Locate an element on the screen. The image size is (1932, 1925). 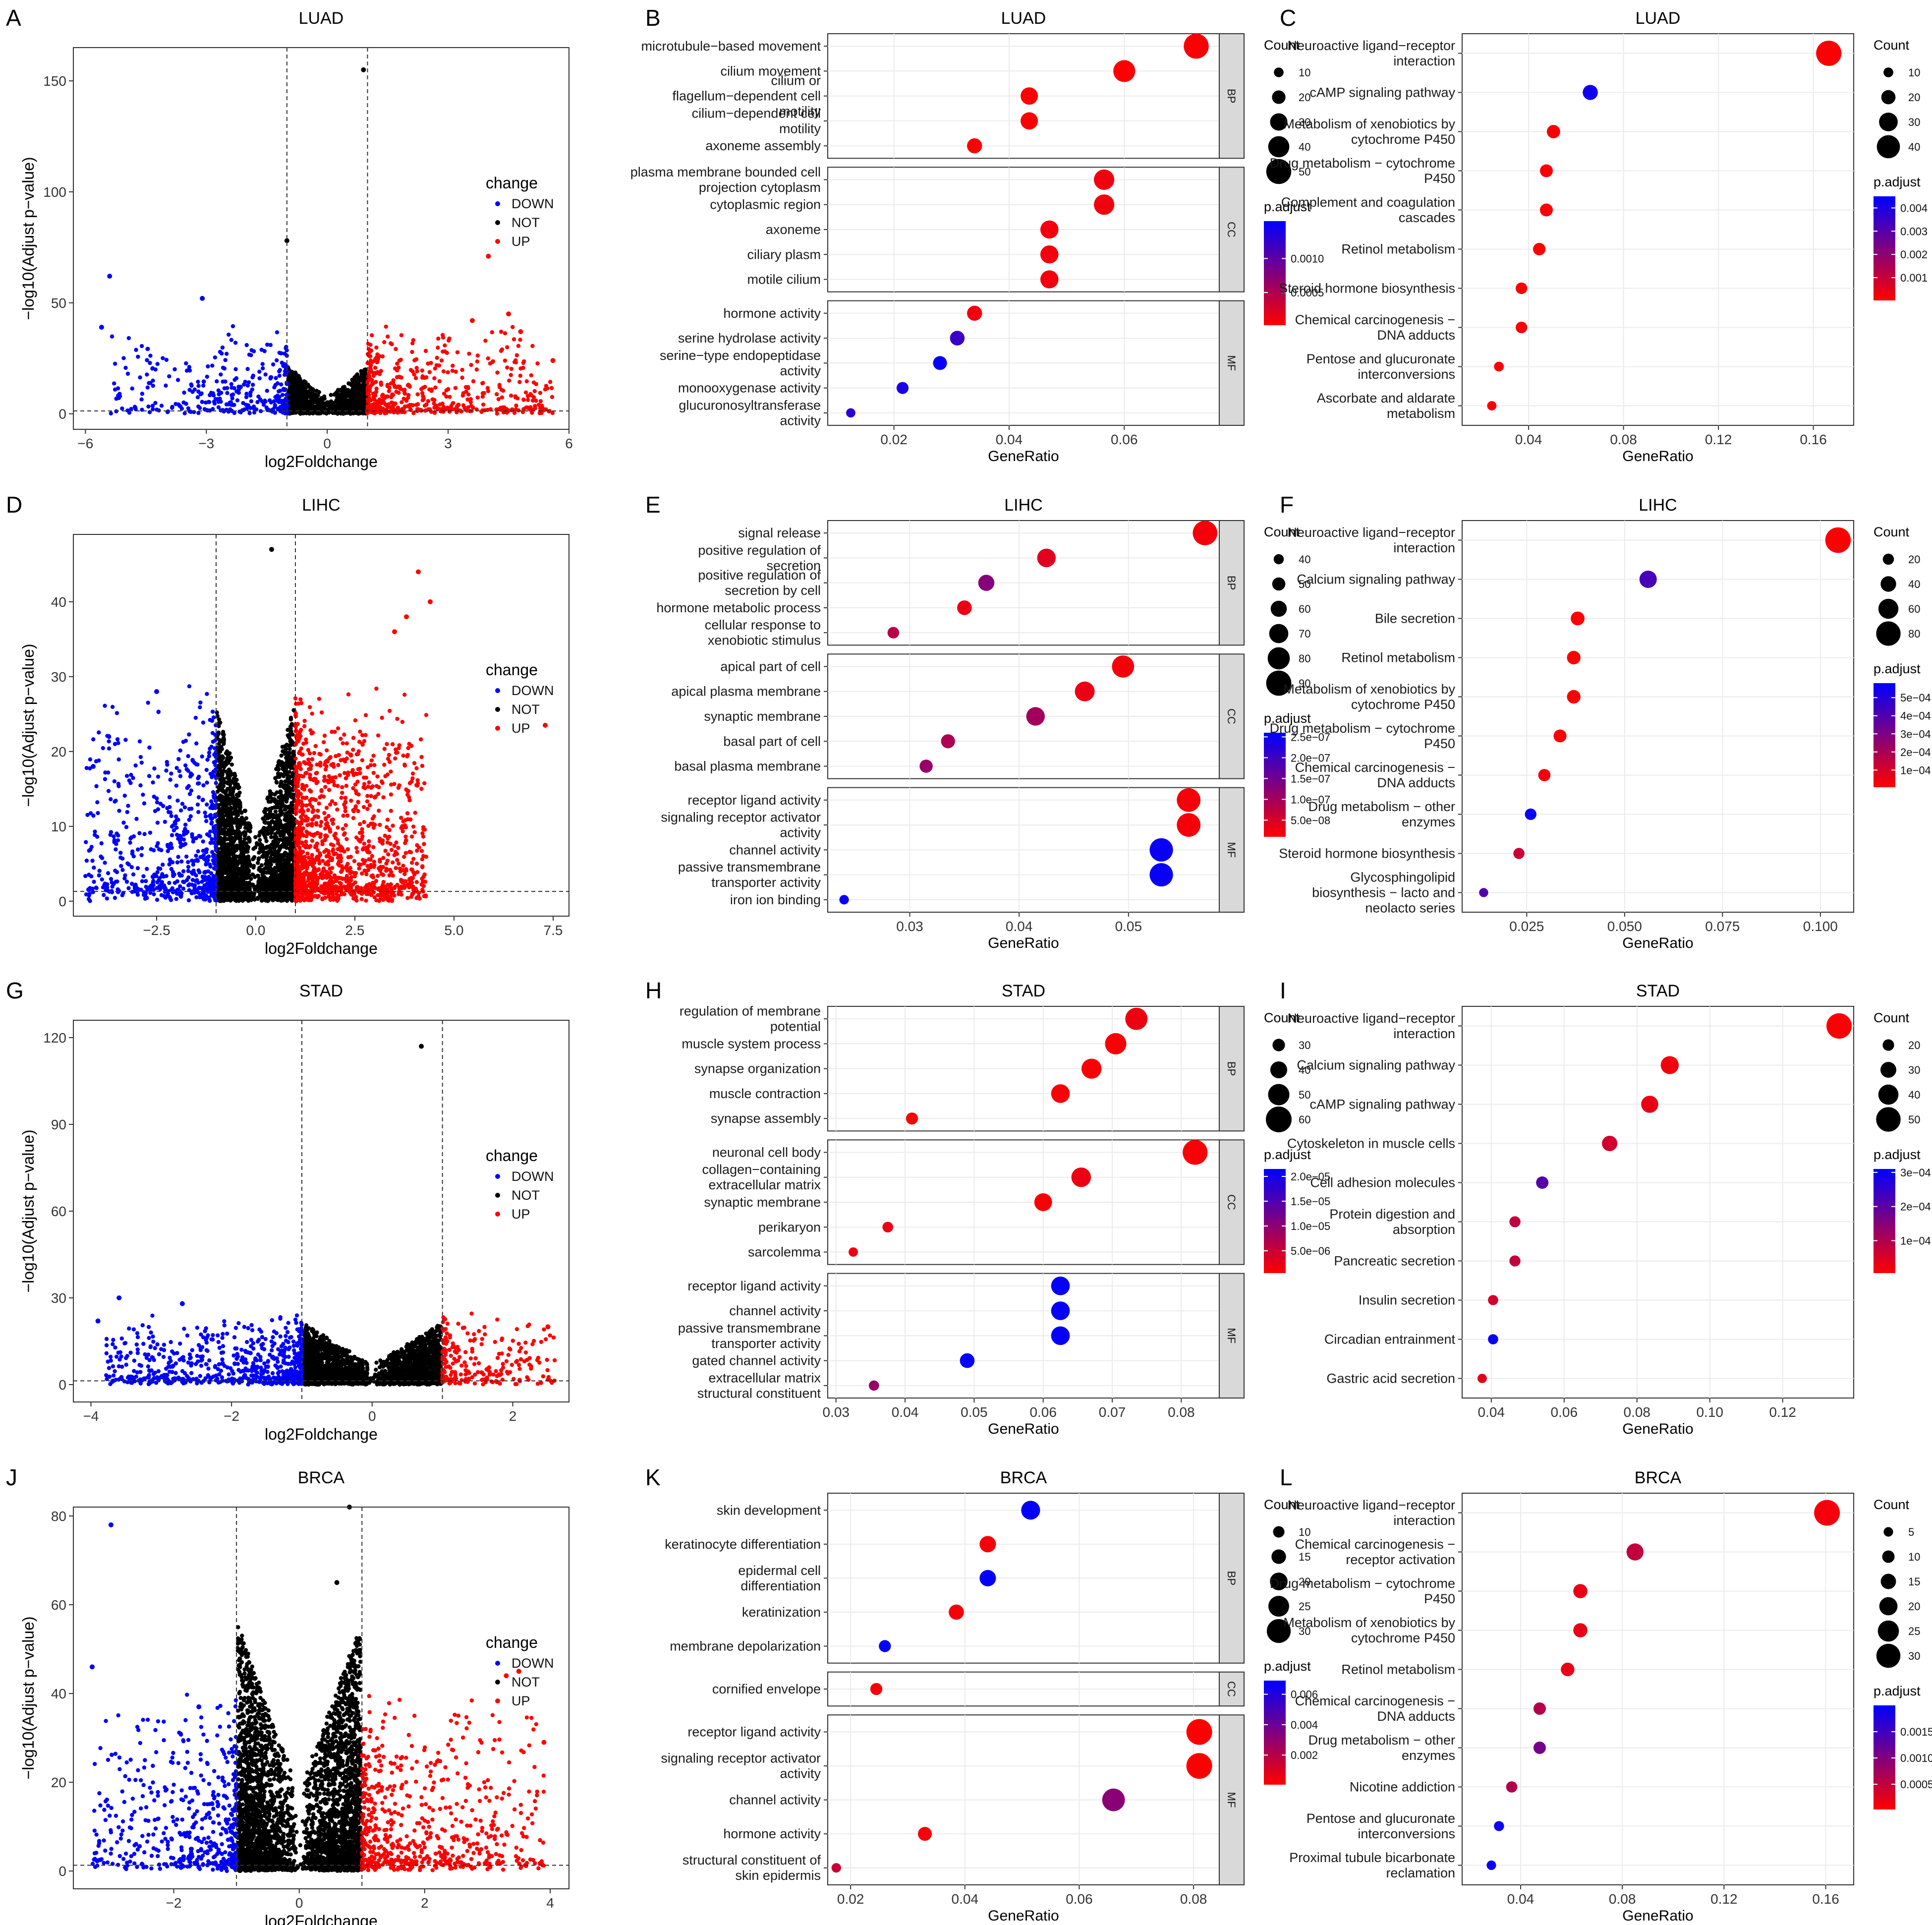
x-axis-label: GeneRatio is located at coordinates (1023, 457).